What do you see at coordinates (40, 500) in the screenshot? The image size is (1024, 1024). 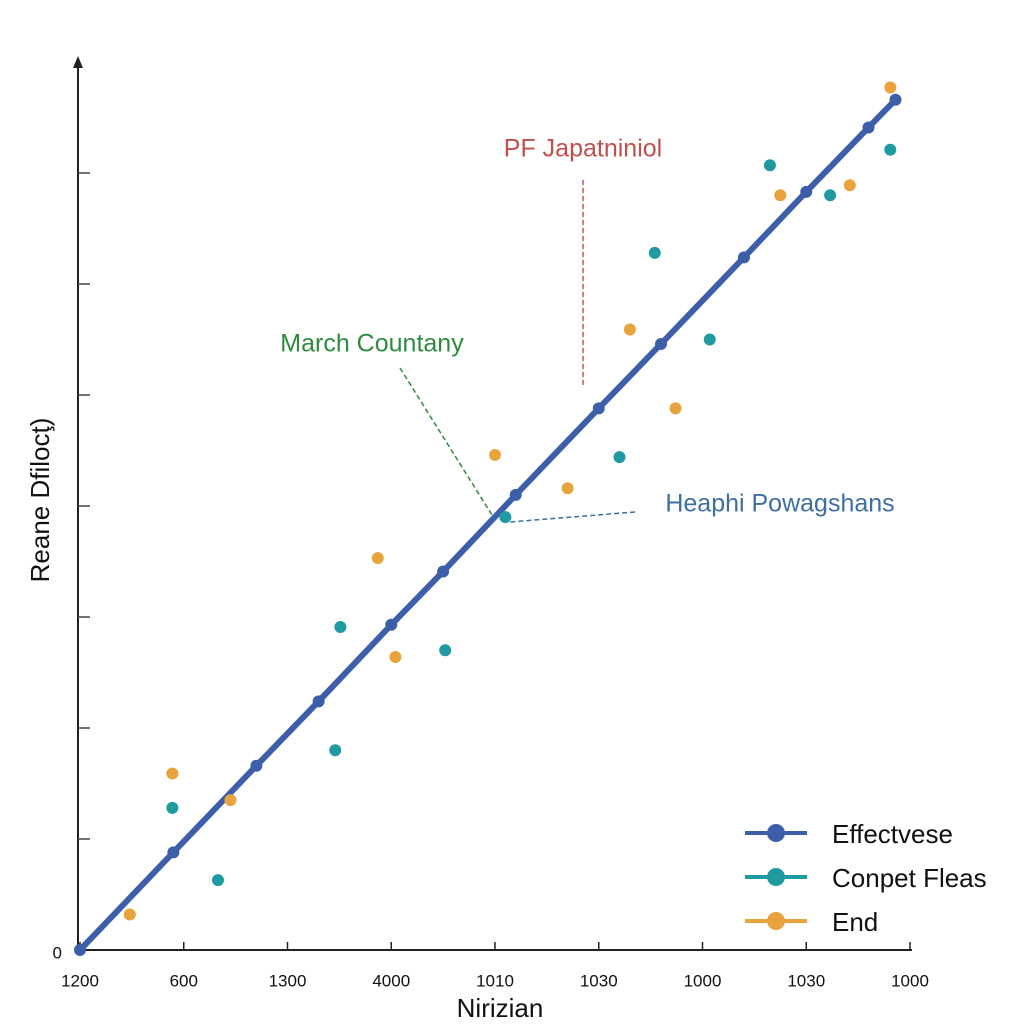 I see `y-axis-title: Reane Dfilocţ)` at bounding box center [40, 500].